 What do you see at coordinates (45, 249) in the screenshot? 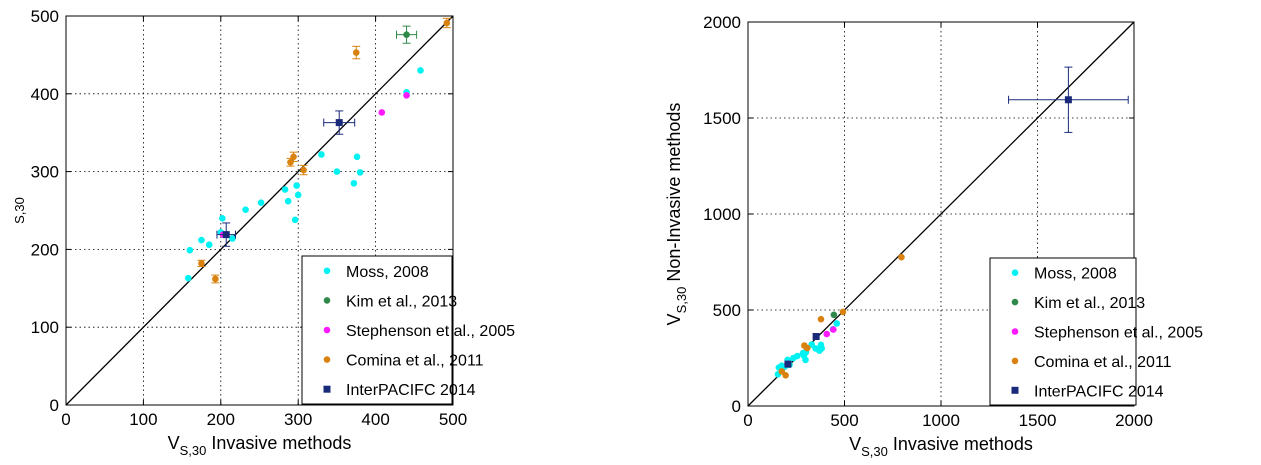
I see `y-tick-label: 200` at bounding box center [45, 249].